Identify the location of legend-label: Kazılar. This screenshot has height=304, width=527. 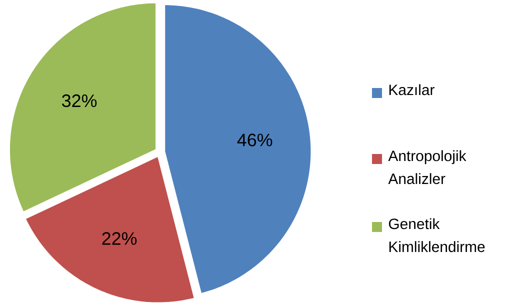
(411, 90).